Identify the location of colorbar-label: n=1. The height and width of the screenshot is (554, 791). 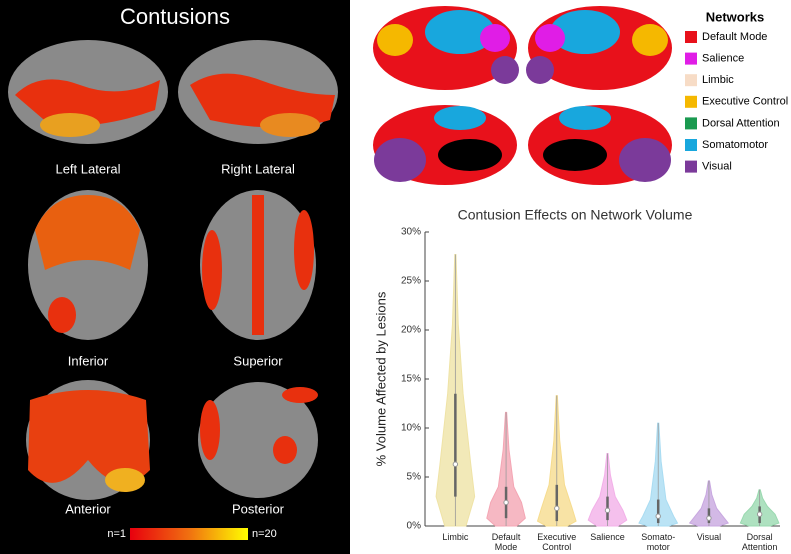
(116, 534).